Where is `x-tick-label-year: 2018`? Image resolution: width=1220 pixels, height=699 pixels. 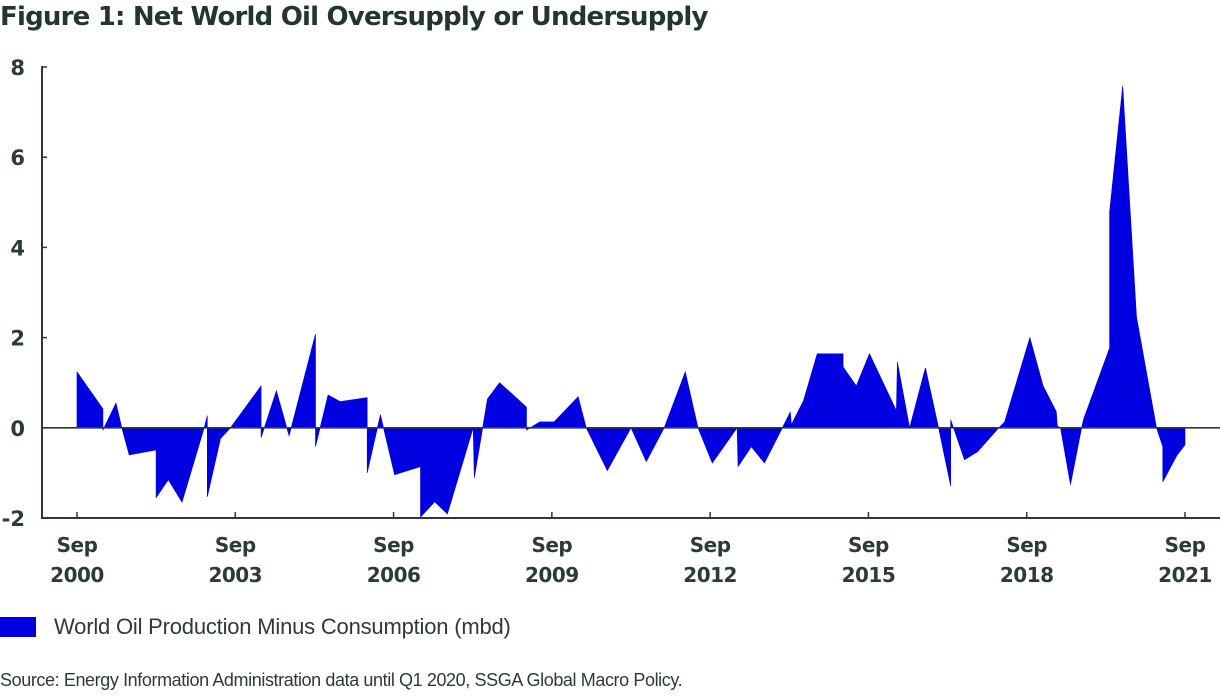
x-tick-label-year: 2018 is located at coordinates (1027, 575).